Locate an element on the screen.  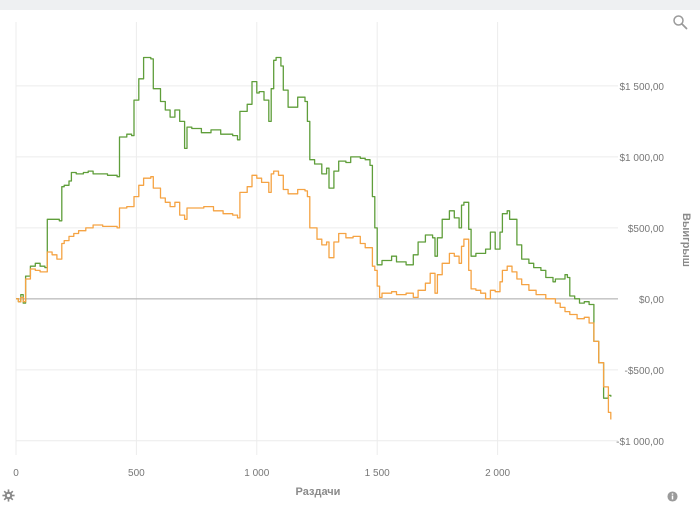
x-tick-label: 0 is located at coordinates (16, 473).